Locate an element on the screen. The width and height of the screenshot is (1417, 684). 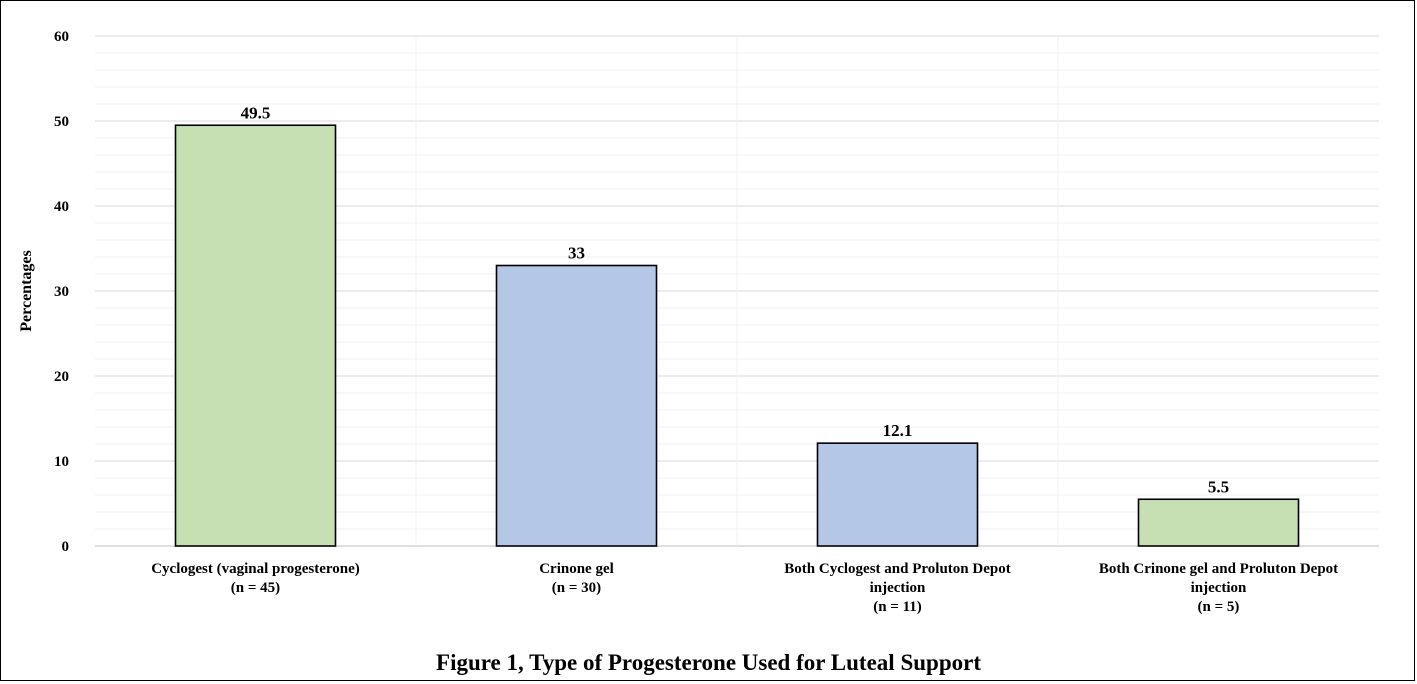
y-axis-title: Percentages is located at coordinates (26, 290).